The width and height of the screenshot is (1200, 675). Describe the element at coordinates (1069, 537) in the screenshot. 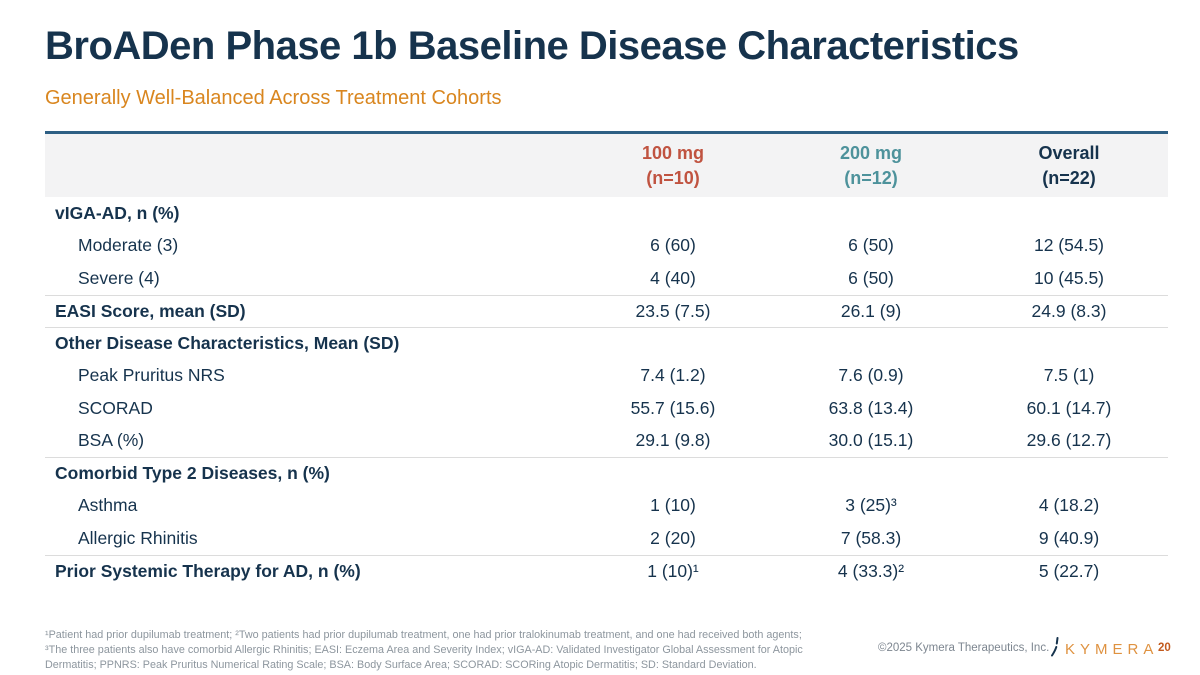

I see `table-cell: 9 (40.9)` at that location.